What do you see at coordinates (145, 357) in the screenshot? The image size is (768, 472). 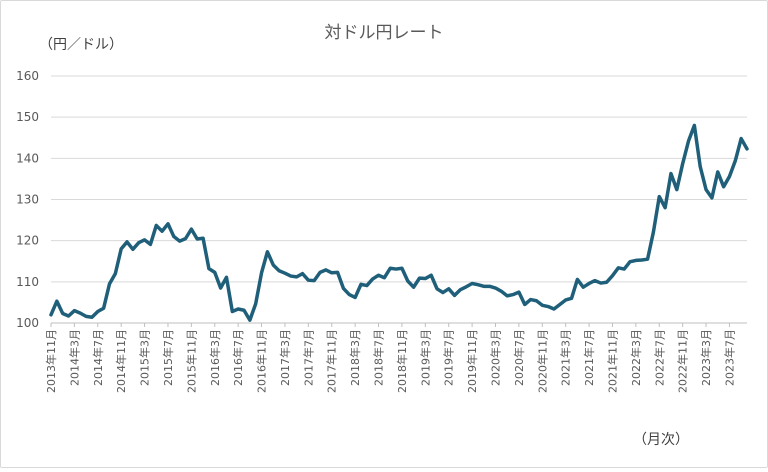 I see `x-tick-label: 2015年3月` at bounding box center [145, 357].